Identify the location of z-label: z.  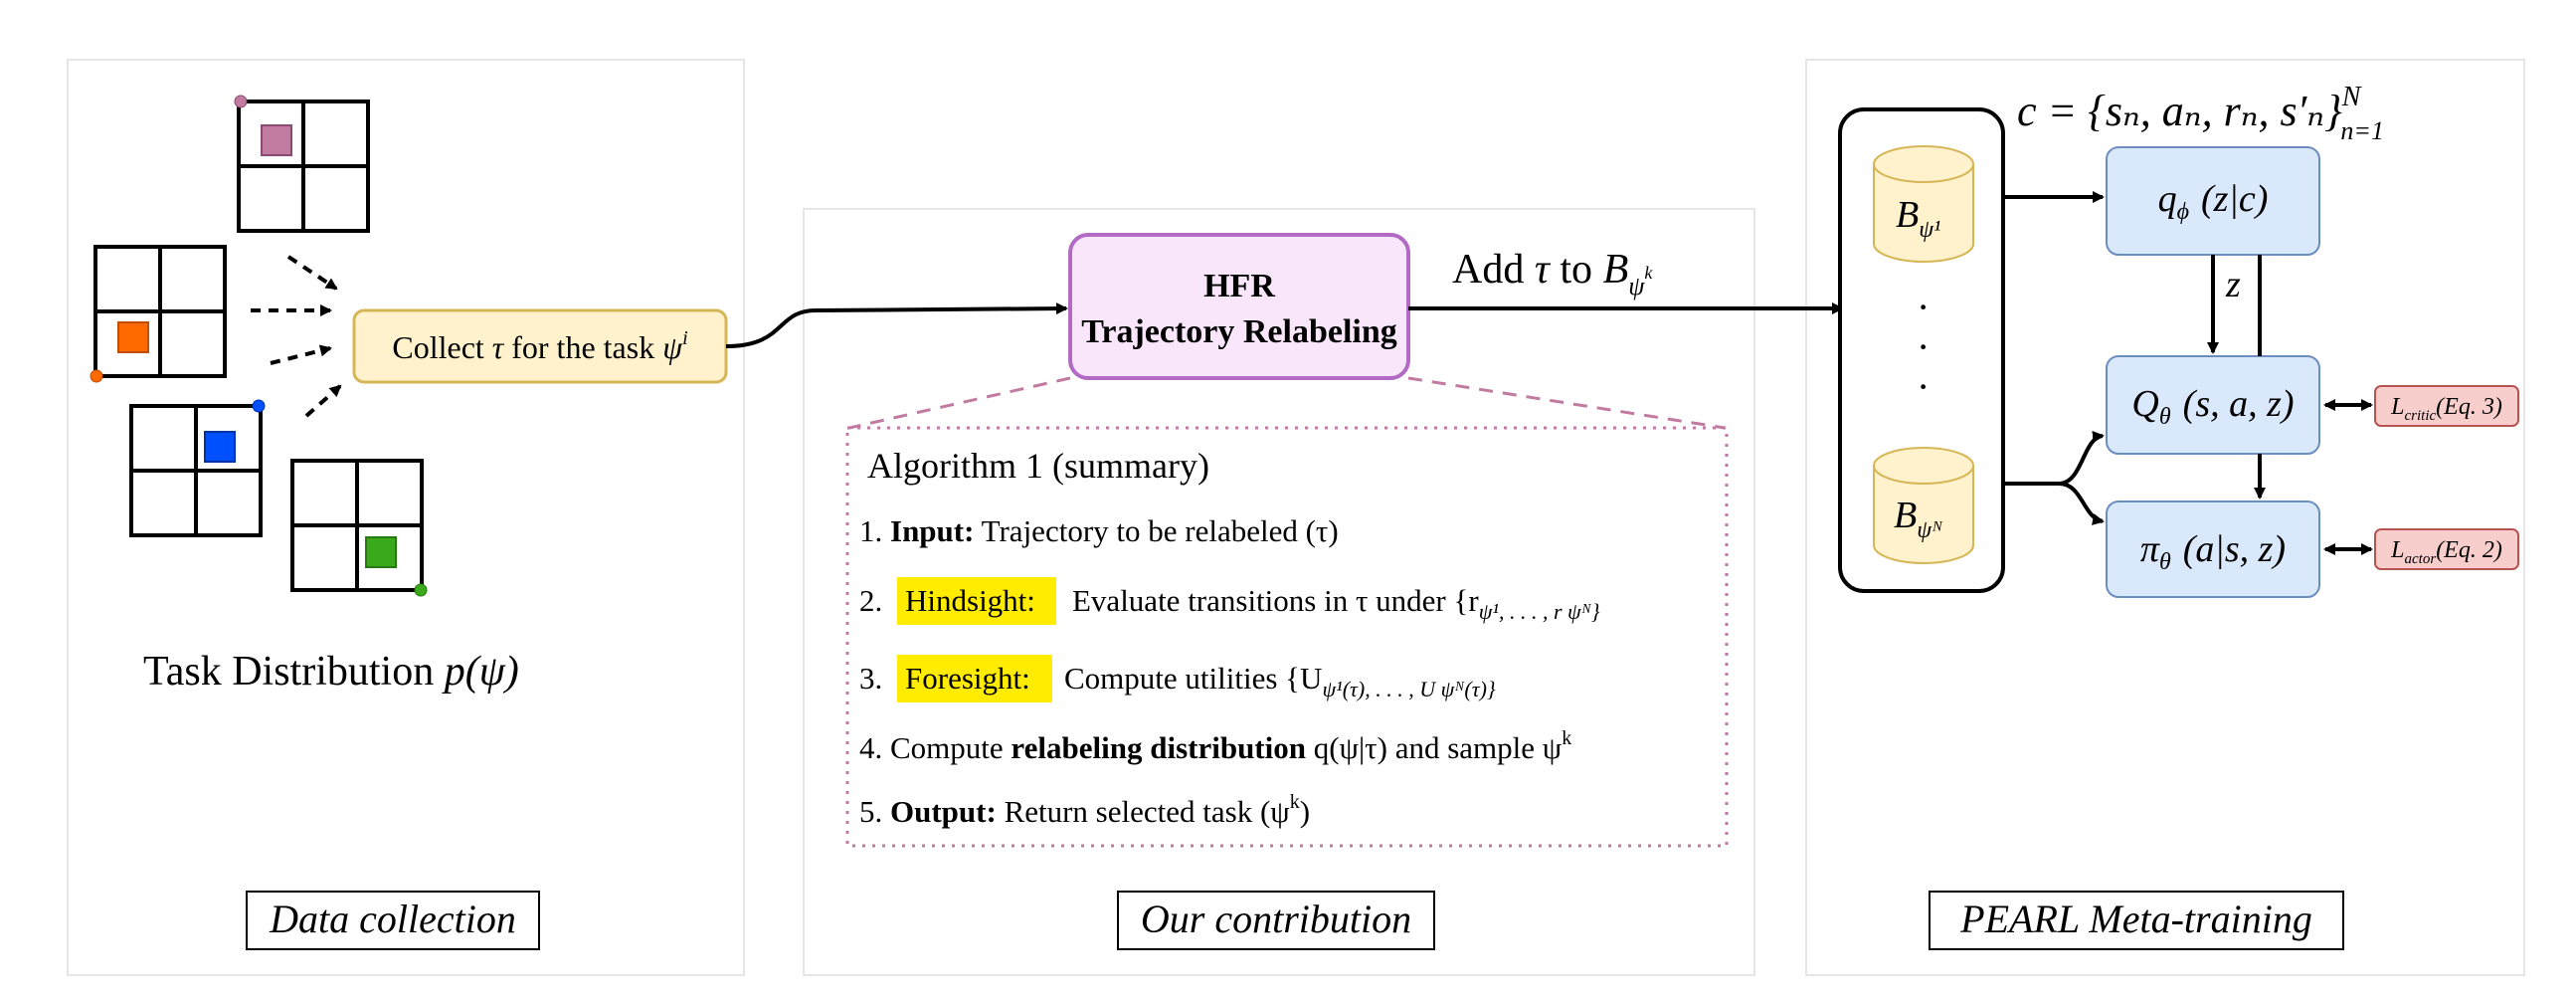
(2233, 284).